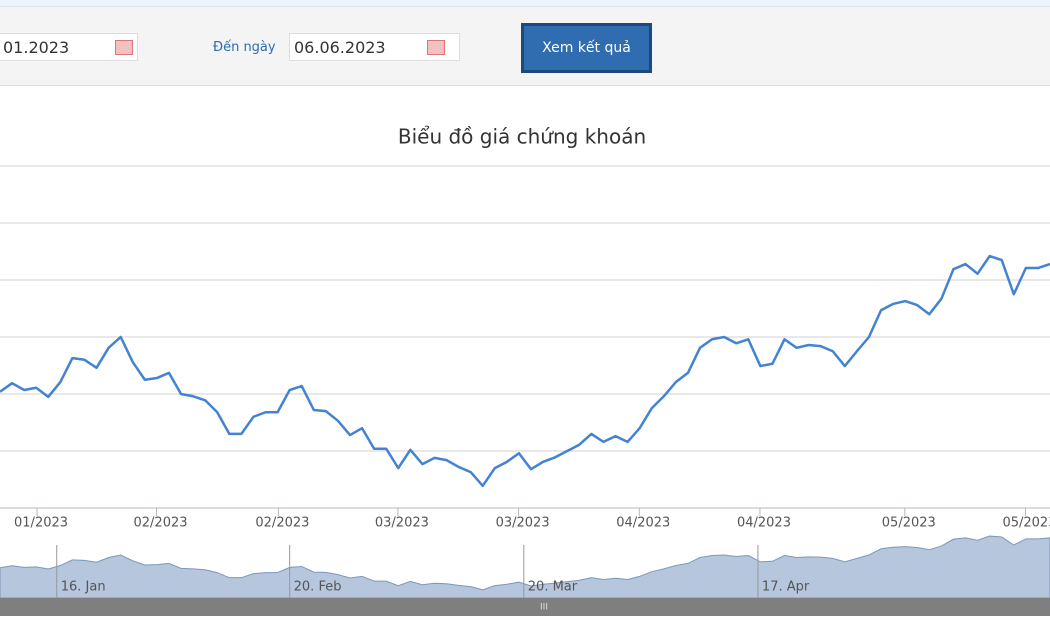 The width and height of the screenshot is (1050, 630). I want to click on to-date: 06.06.2023, so click(340, 47).